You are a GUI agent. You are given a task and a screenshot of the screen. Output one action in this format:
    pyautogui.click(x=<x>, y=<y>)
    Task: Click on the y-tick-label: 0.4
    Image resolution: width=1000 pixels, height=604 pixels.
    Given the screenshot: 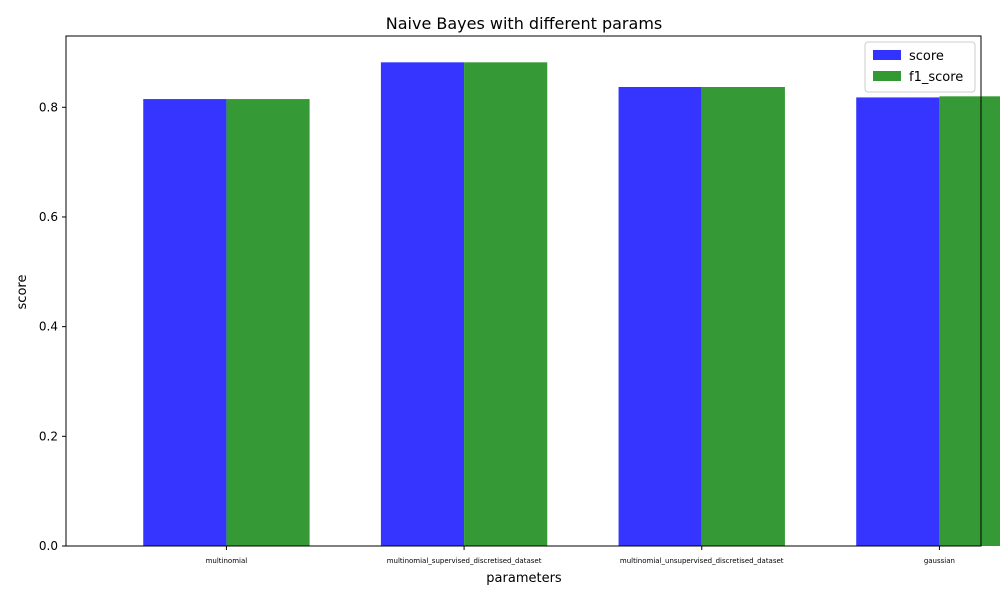 What is the action you would take?
    pyautogui.click(x=48, y=327)
    